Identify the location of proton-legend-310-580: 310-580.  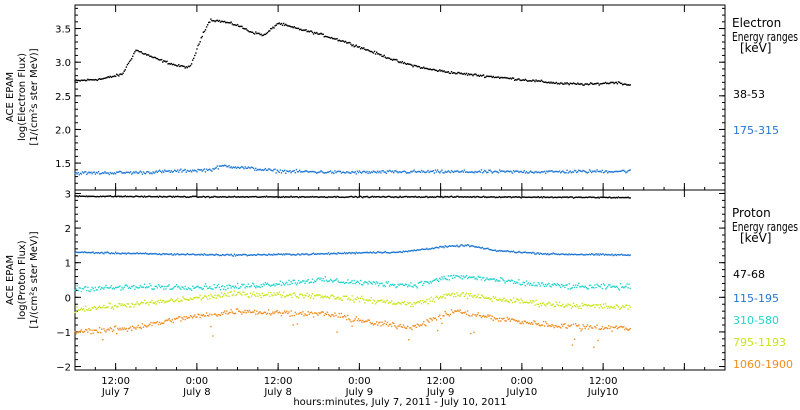
(756, 320).